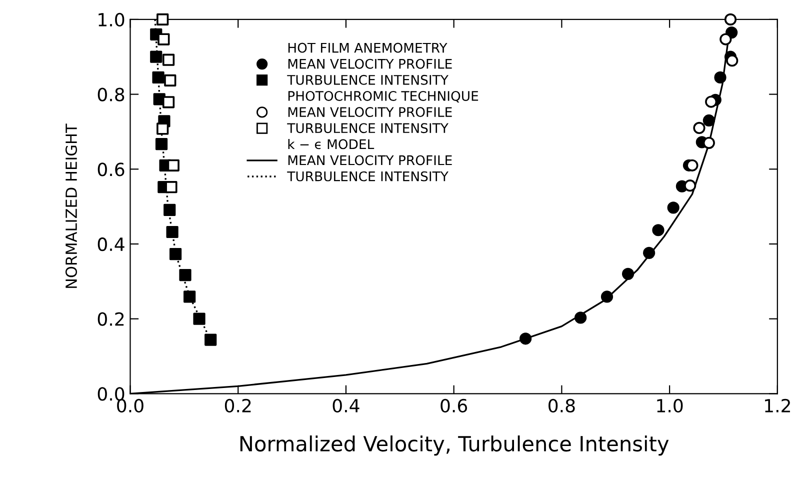 The image size is (799, 486). What do you see at coordinates (383, 96) in the screenshot?
I see `annotation: PHOTOCHROMIC TECHNIQUE` at bounding box center [383, 96].